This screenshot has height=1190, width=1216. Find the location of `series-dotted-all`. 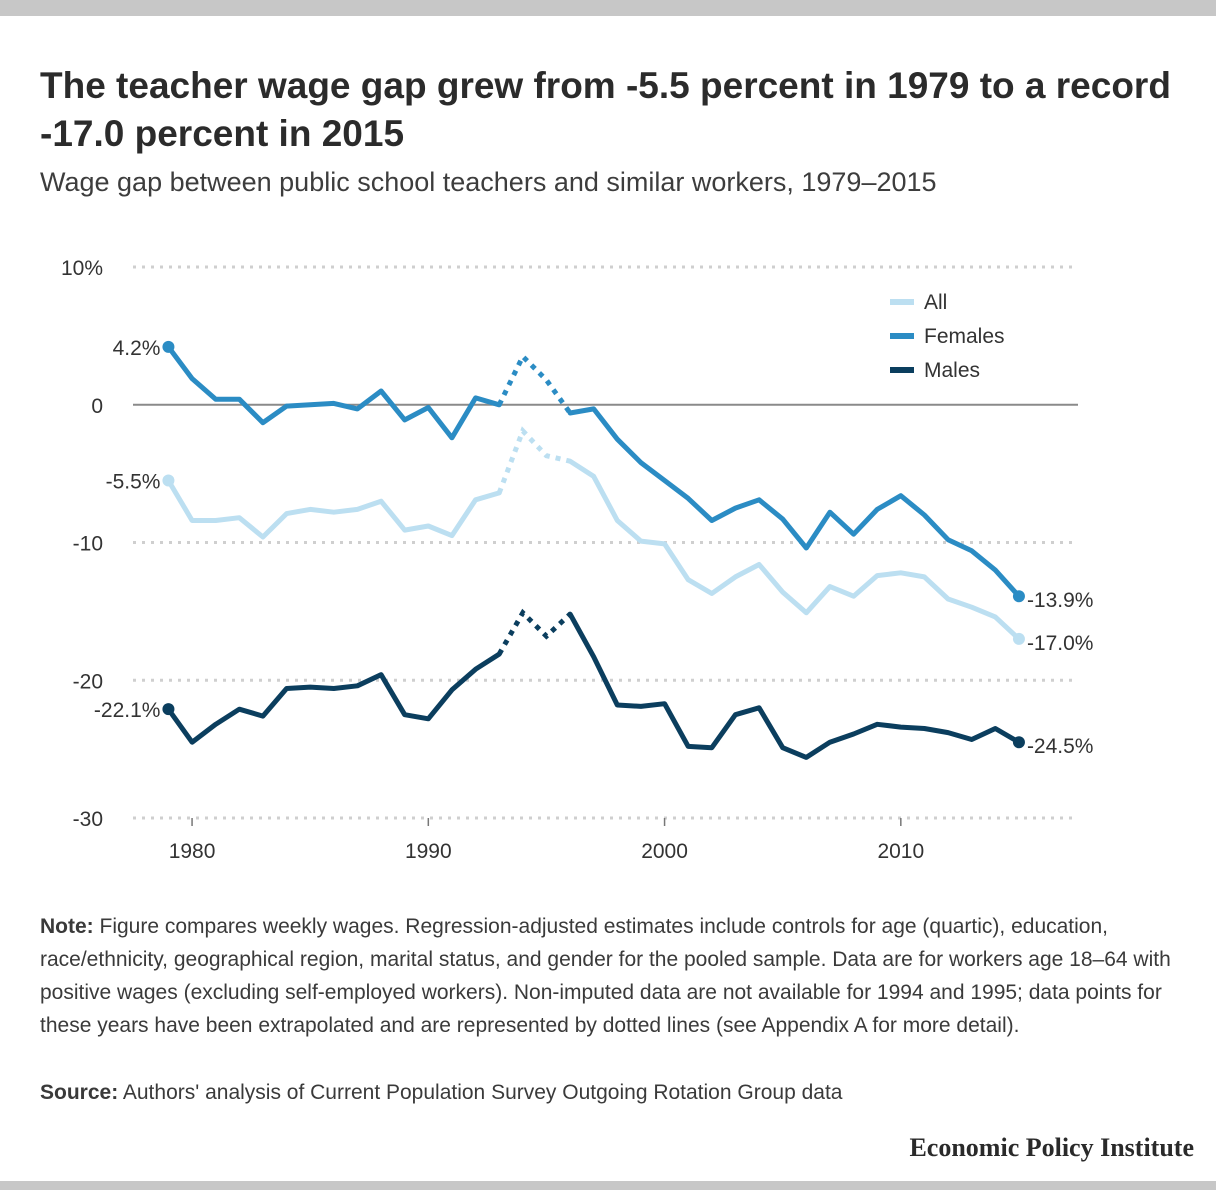

series-dotted-all is located at coordinates (533, 460).